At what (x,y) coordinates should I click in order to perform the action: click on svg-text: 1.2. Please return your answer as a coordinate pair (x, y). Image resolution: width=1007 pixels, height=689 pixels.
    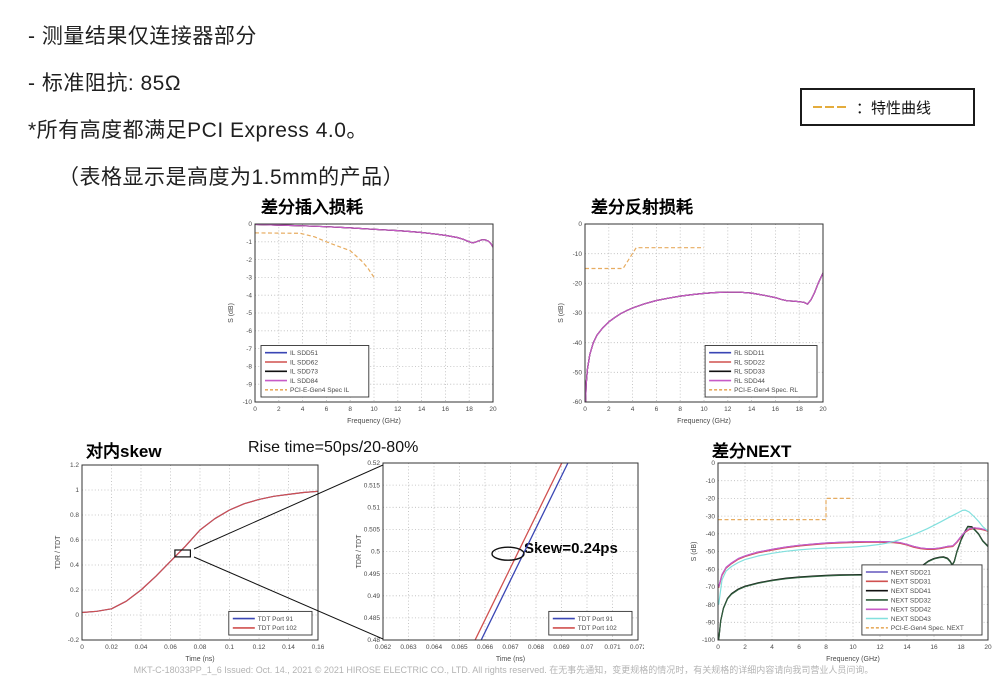
    Looking at the image, I should click on (74, 465).